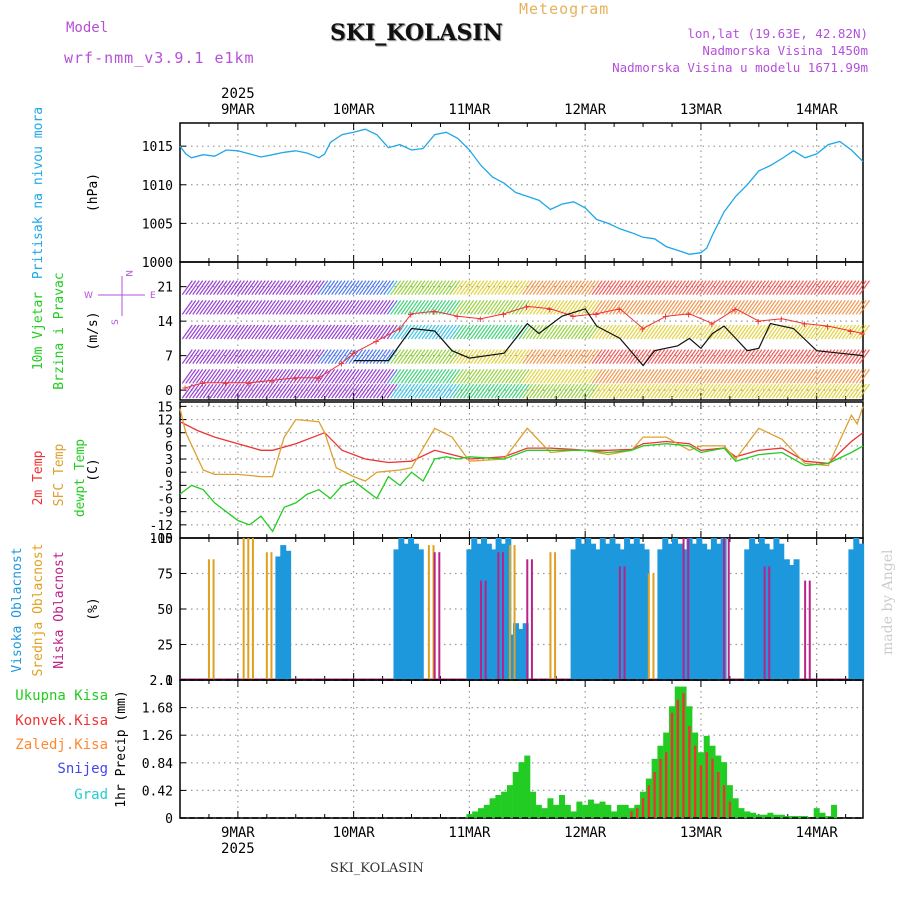 The width and height of the screenshot is (900, 900). I want to click on panel-frame, so click(521, 192).